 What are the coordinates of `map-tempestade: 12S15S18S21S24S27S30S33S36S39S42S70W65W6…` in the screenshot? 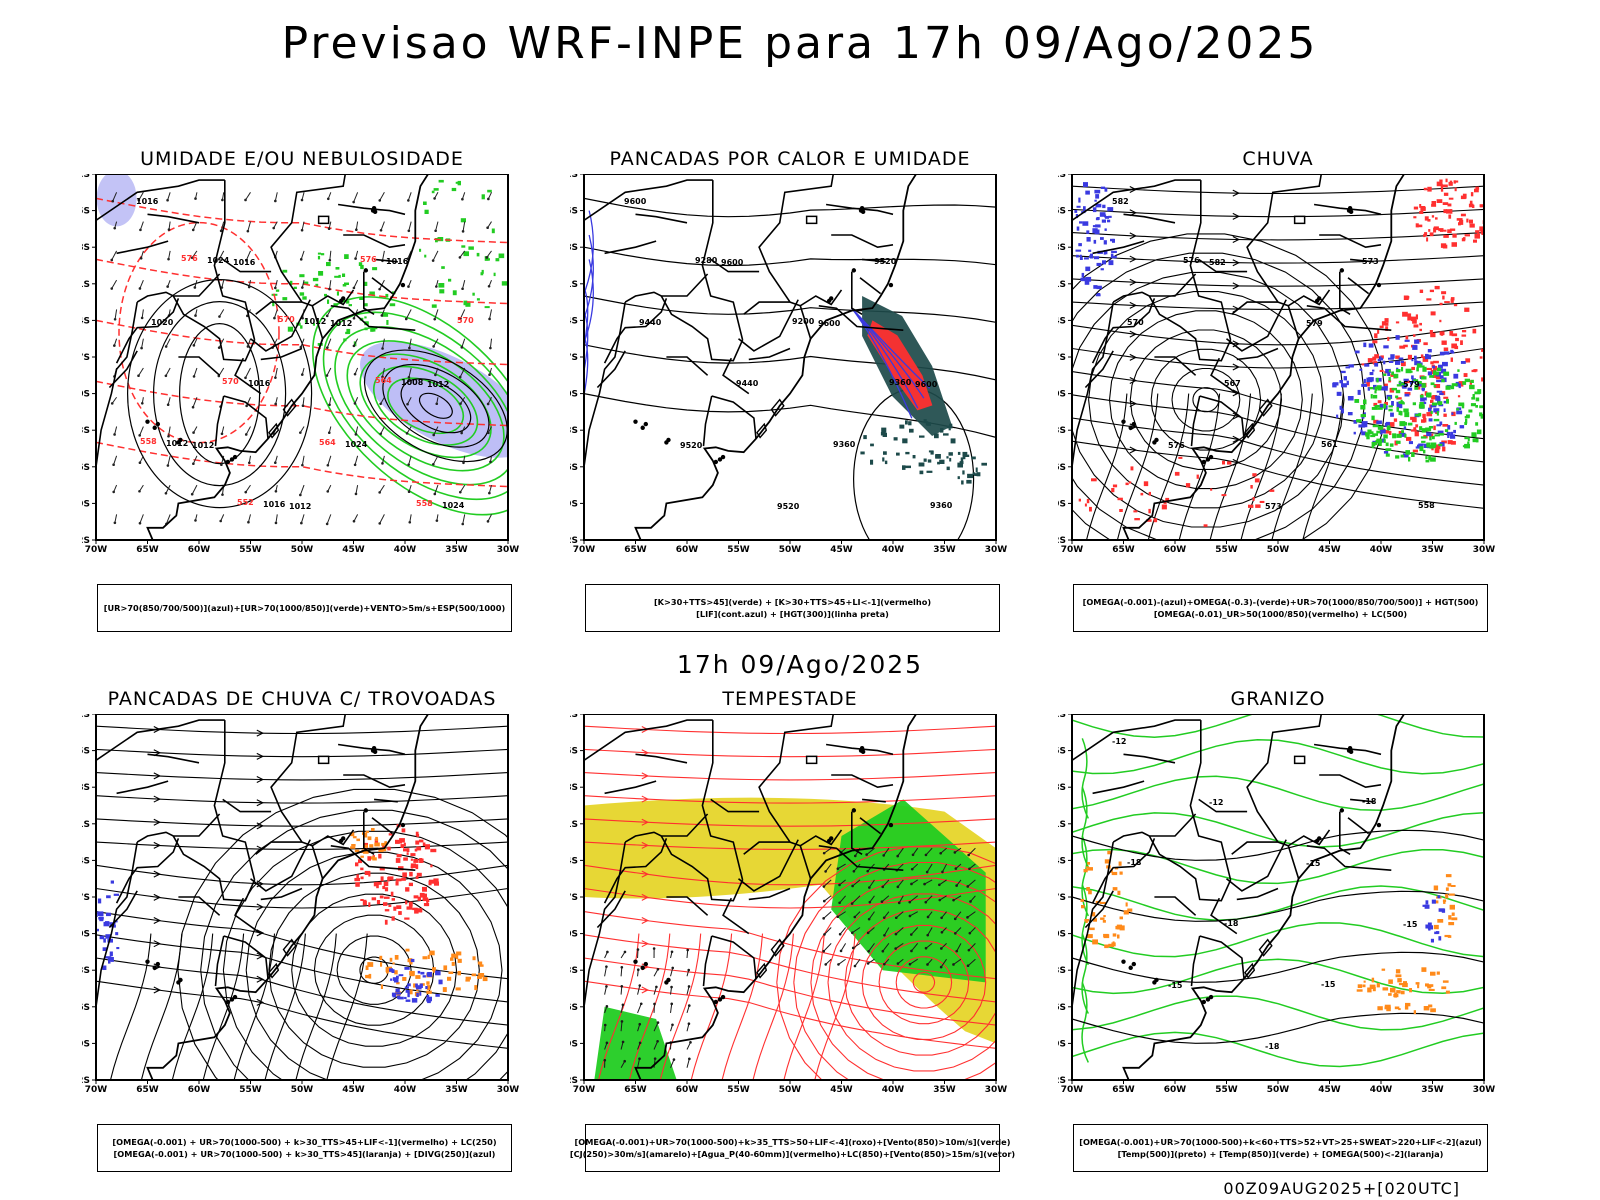 It's located at (800, 924).